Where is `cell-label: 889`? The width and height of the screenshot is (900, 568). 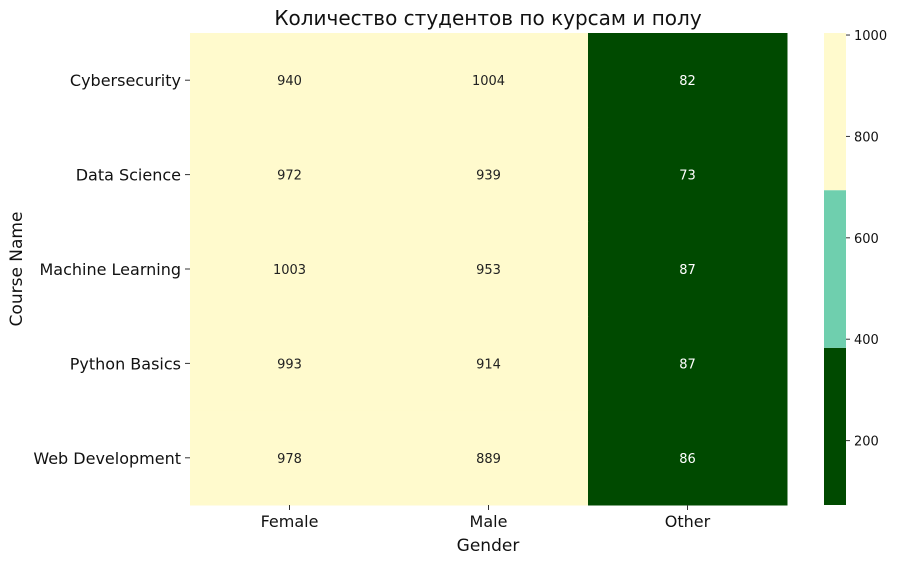 cell-label: 889 is located at coordinates (488, 459).